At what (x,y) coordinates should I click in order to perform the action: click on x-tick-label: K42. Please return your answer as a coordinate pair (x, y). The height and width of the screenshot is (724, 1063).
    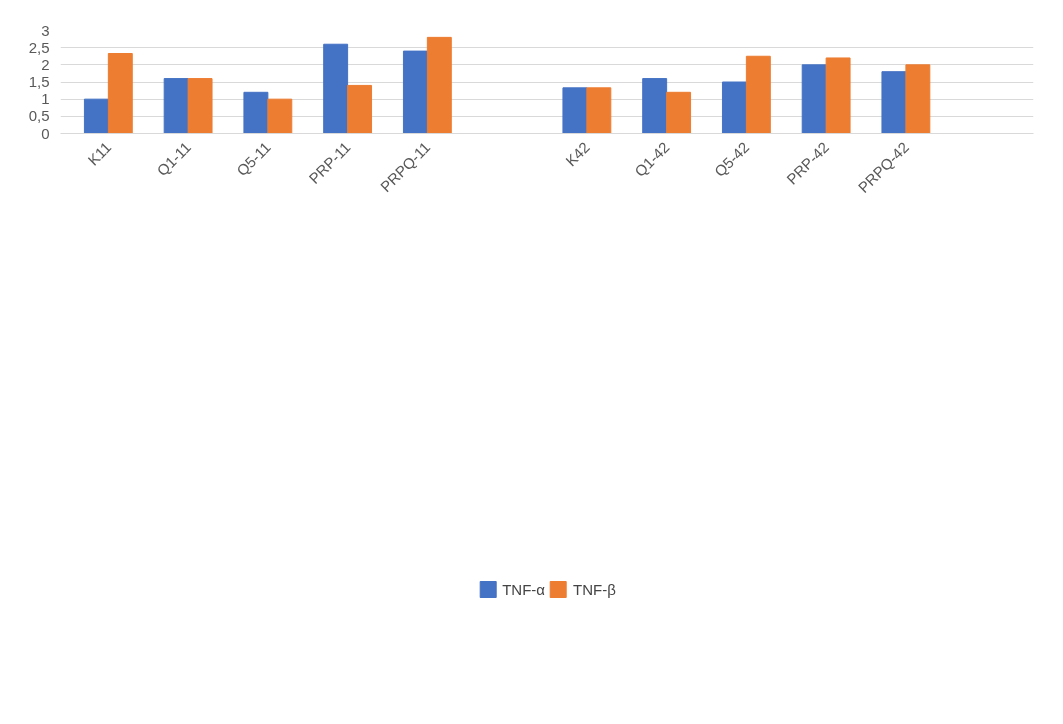
    Looking at the image, I should click on (577, 154).